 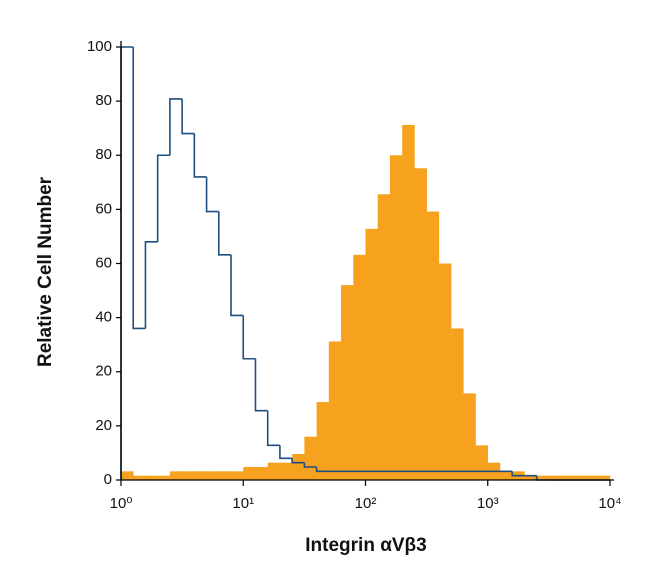 What do you see at coordinates (121, 503) in the screenshot?
I see `x-tick-label: 10⁰` at bounding box center [121, 503].